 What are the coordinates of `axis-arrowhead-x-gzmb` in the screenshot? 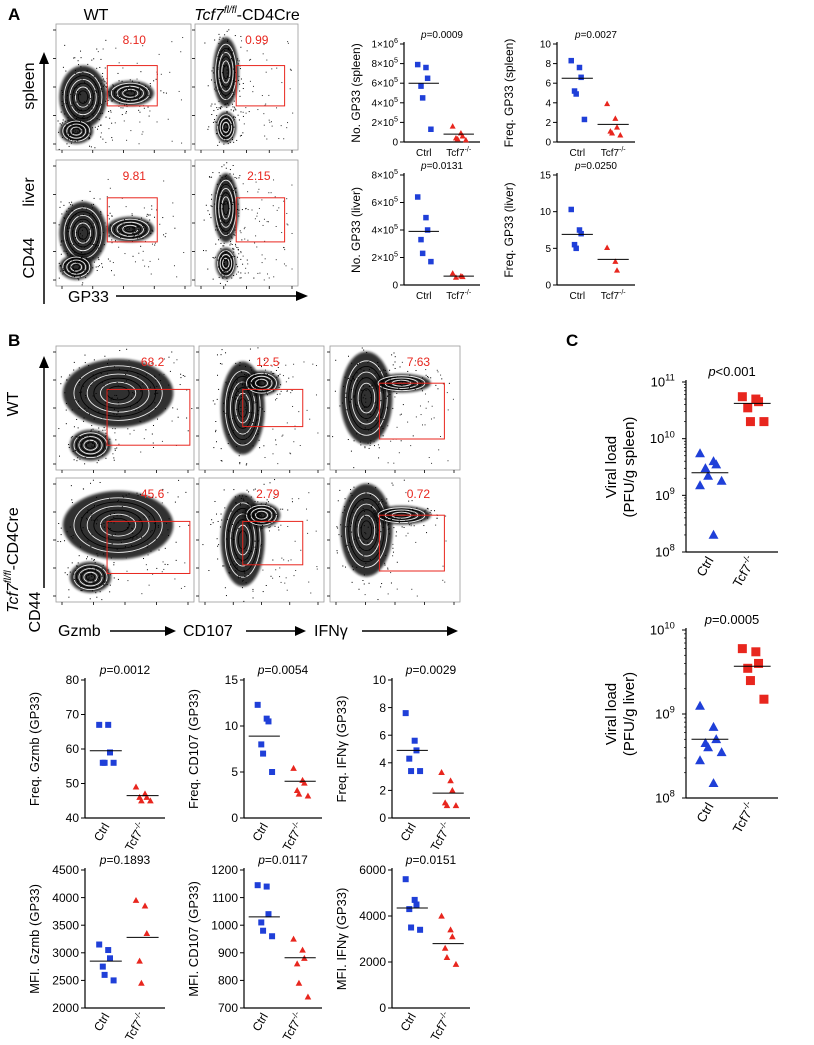 It's located at (170, 631).